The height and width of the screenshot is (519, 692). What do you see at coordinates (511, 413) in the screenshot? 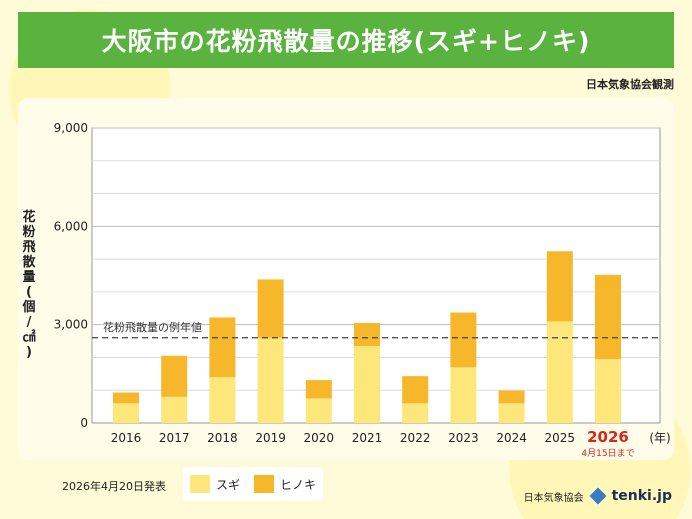
I see `bar-sugi-2024` at bounding box center [511, 413].